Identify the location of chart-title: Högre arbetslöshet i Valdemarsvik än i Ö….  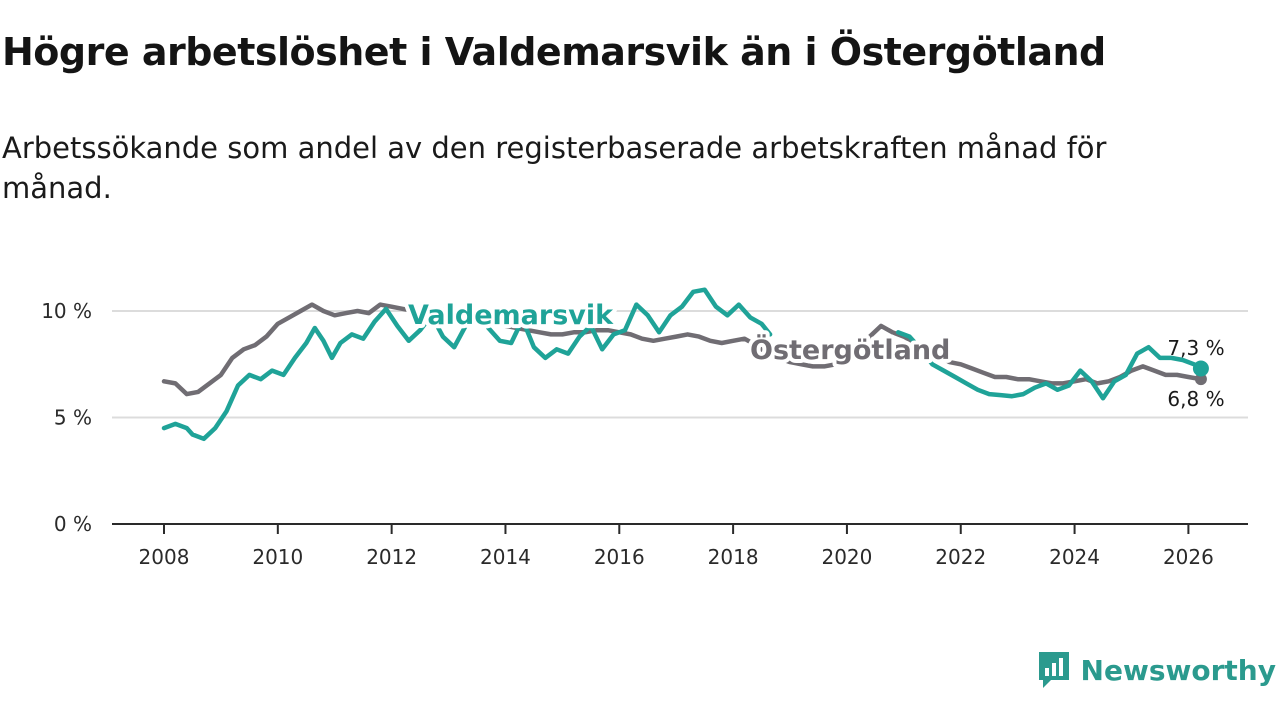
(554, 52).